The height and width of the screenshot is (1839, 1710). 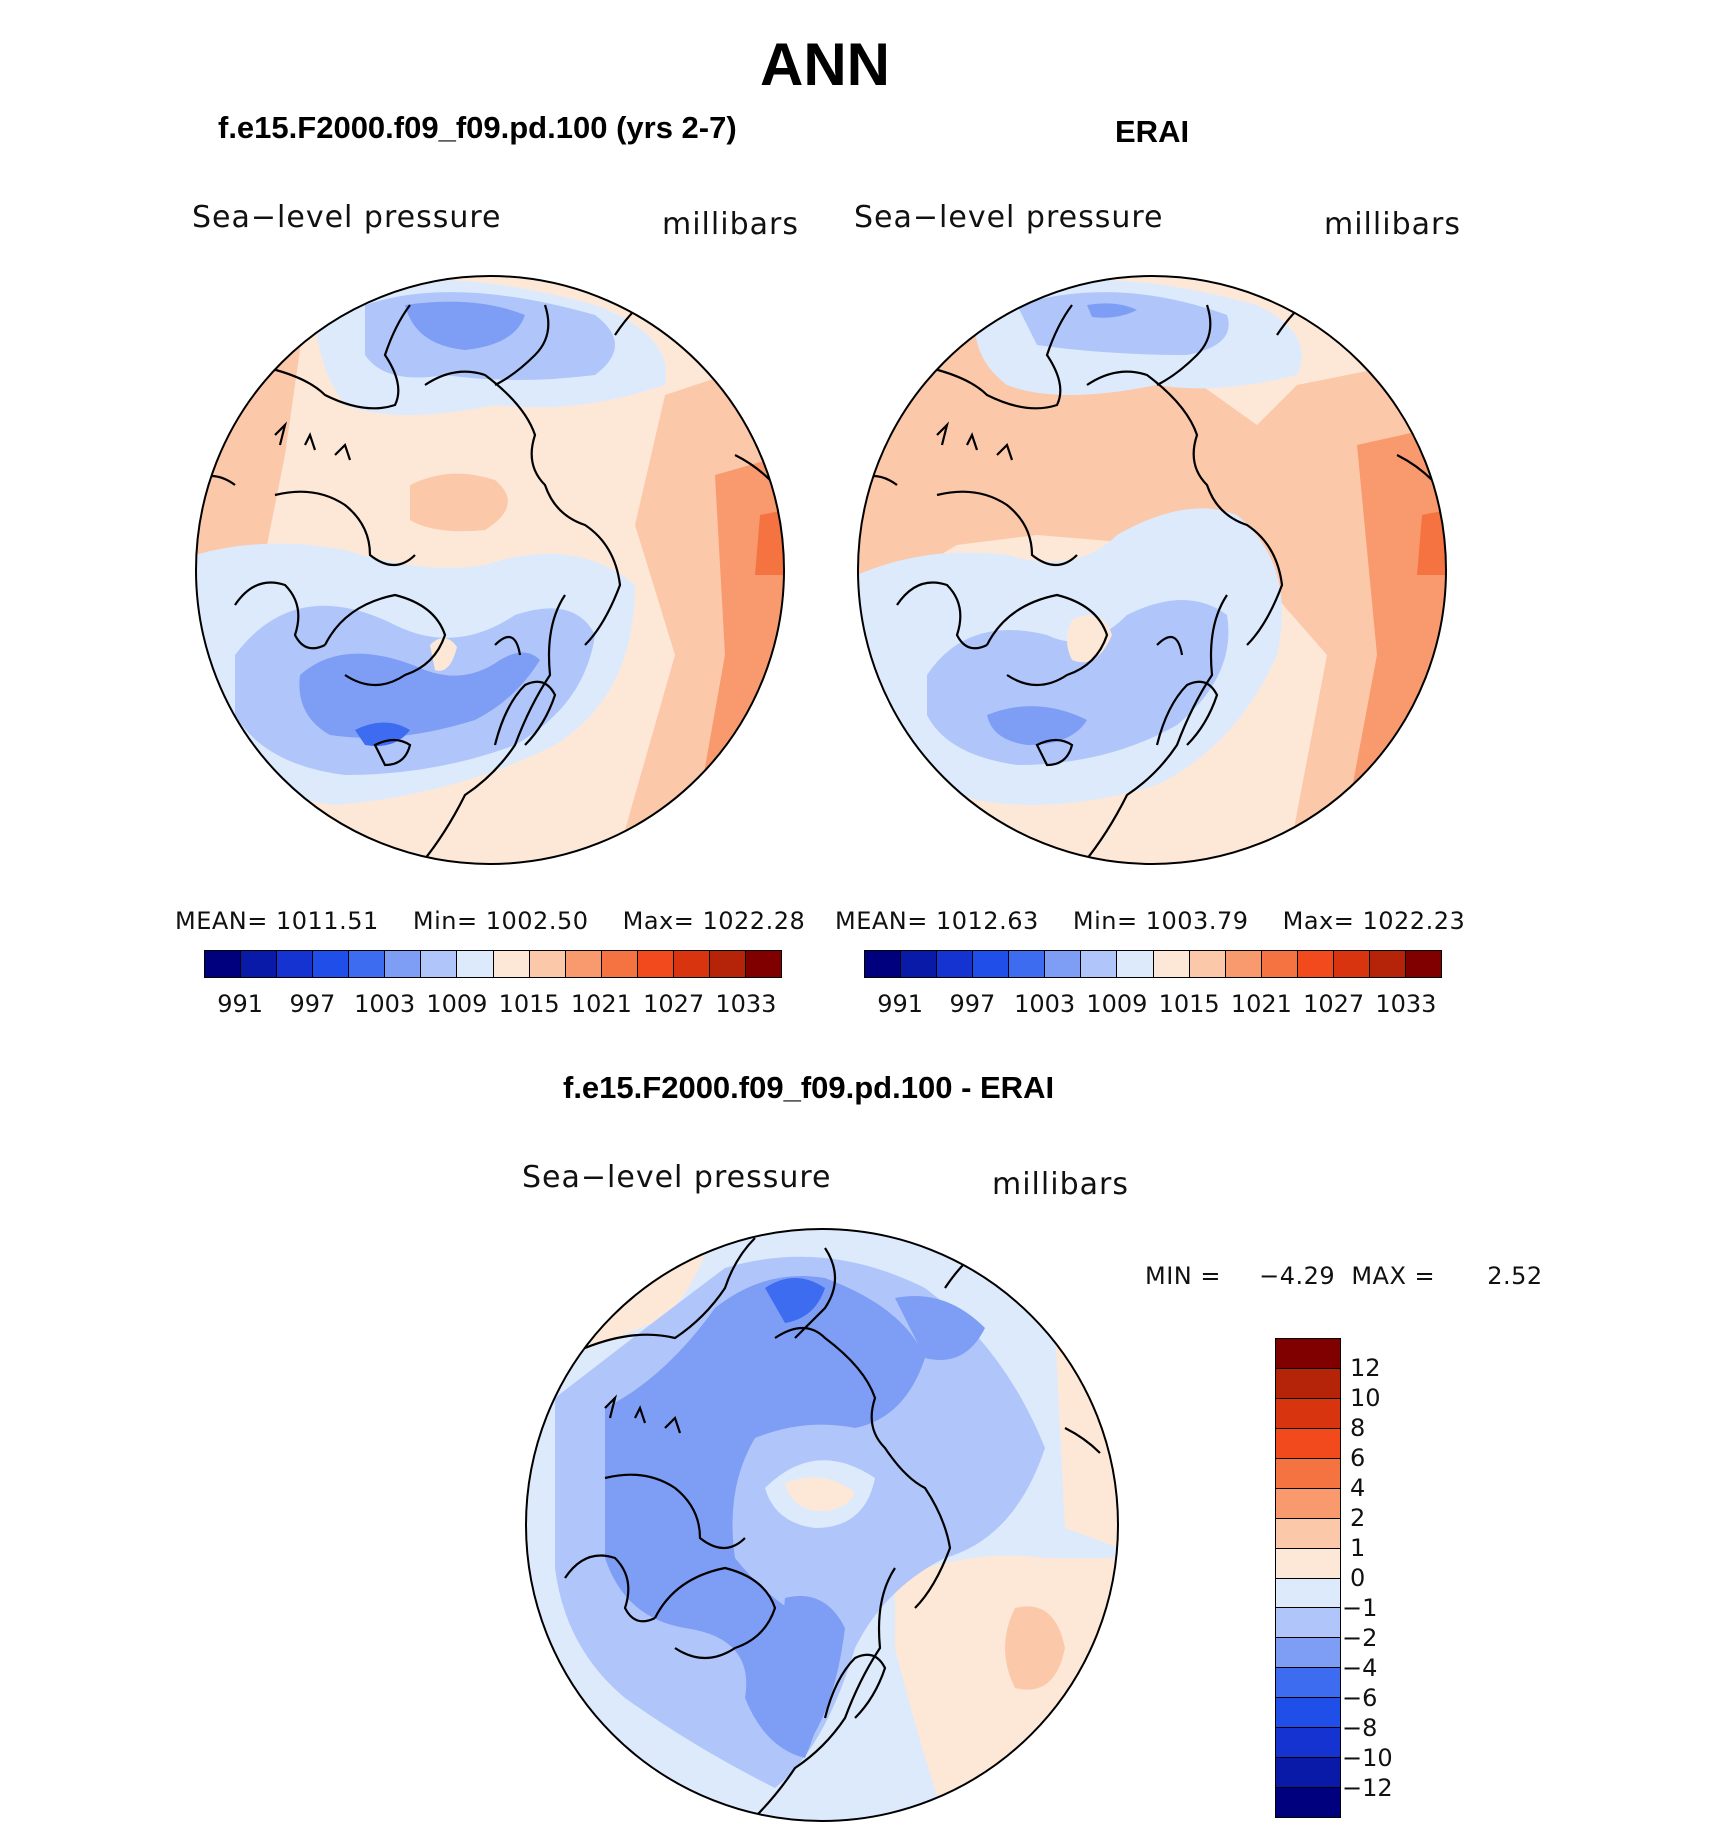 I want to click on colorbar-tick-label: 1, so click(x=1358, y=1548).